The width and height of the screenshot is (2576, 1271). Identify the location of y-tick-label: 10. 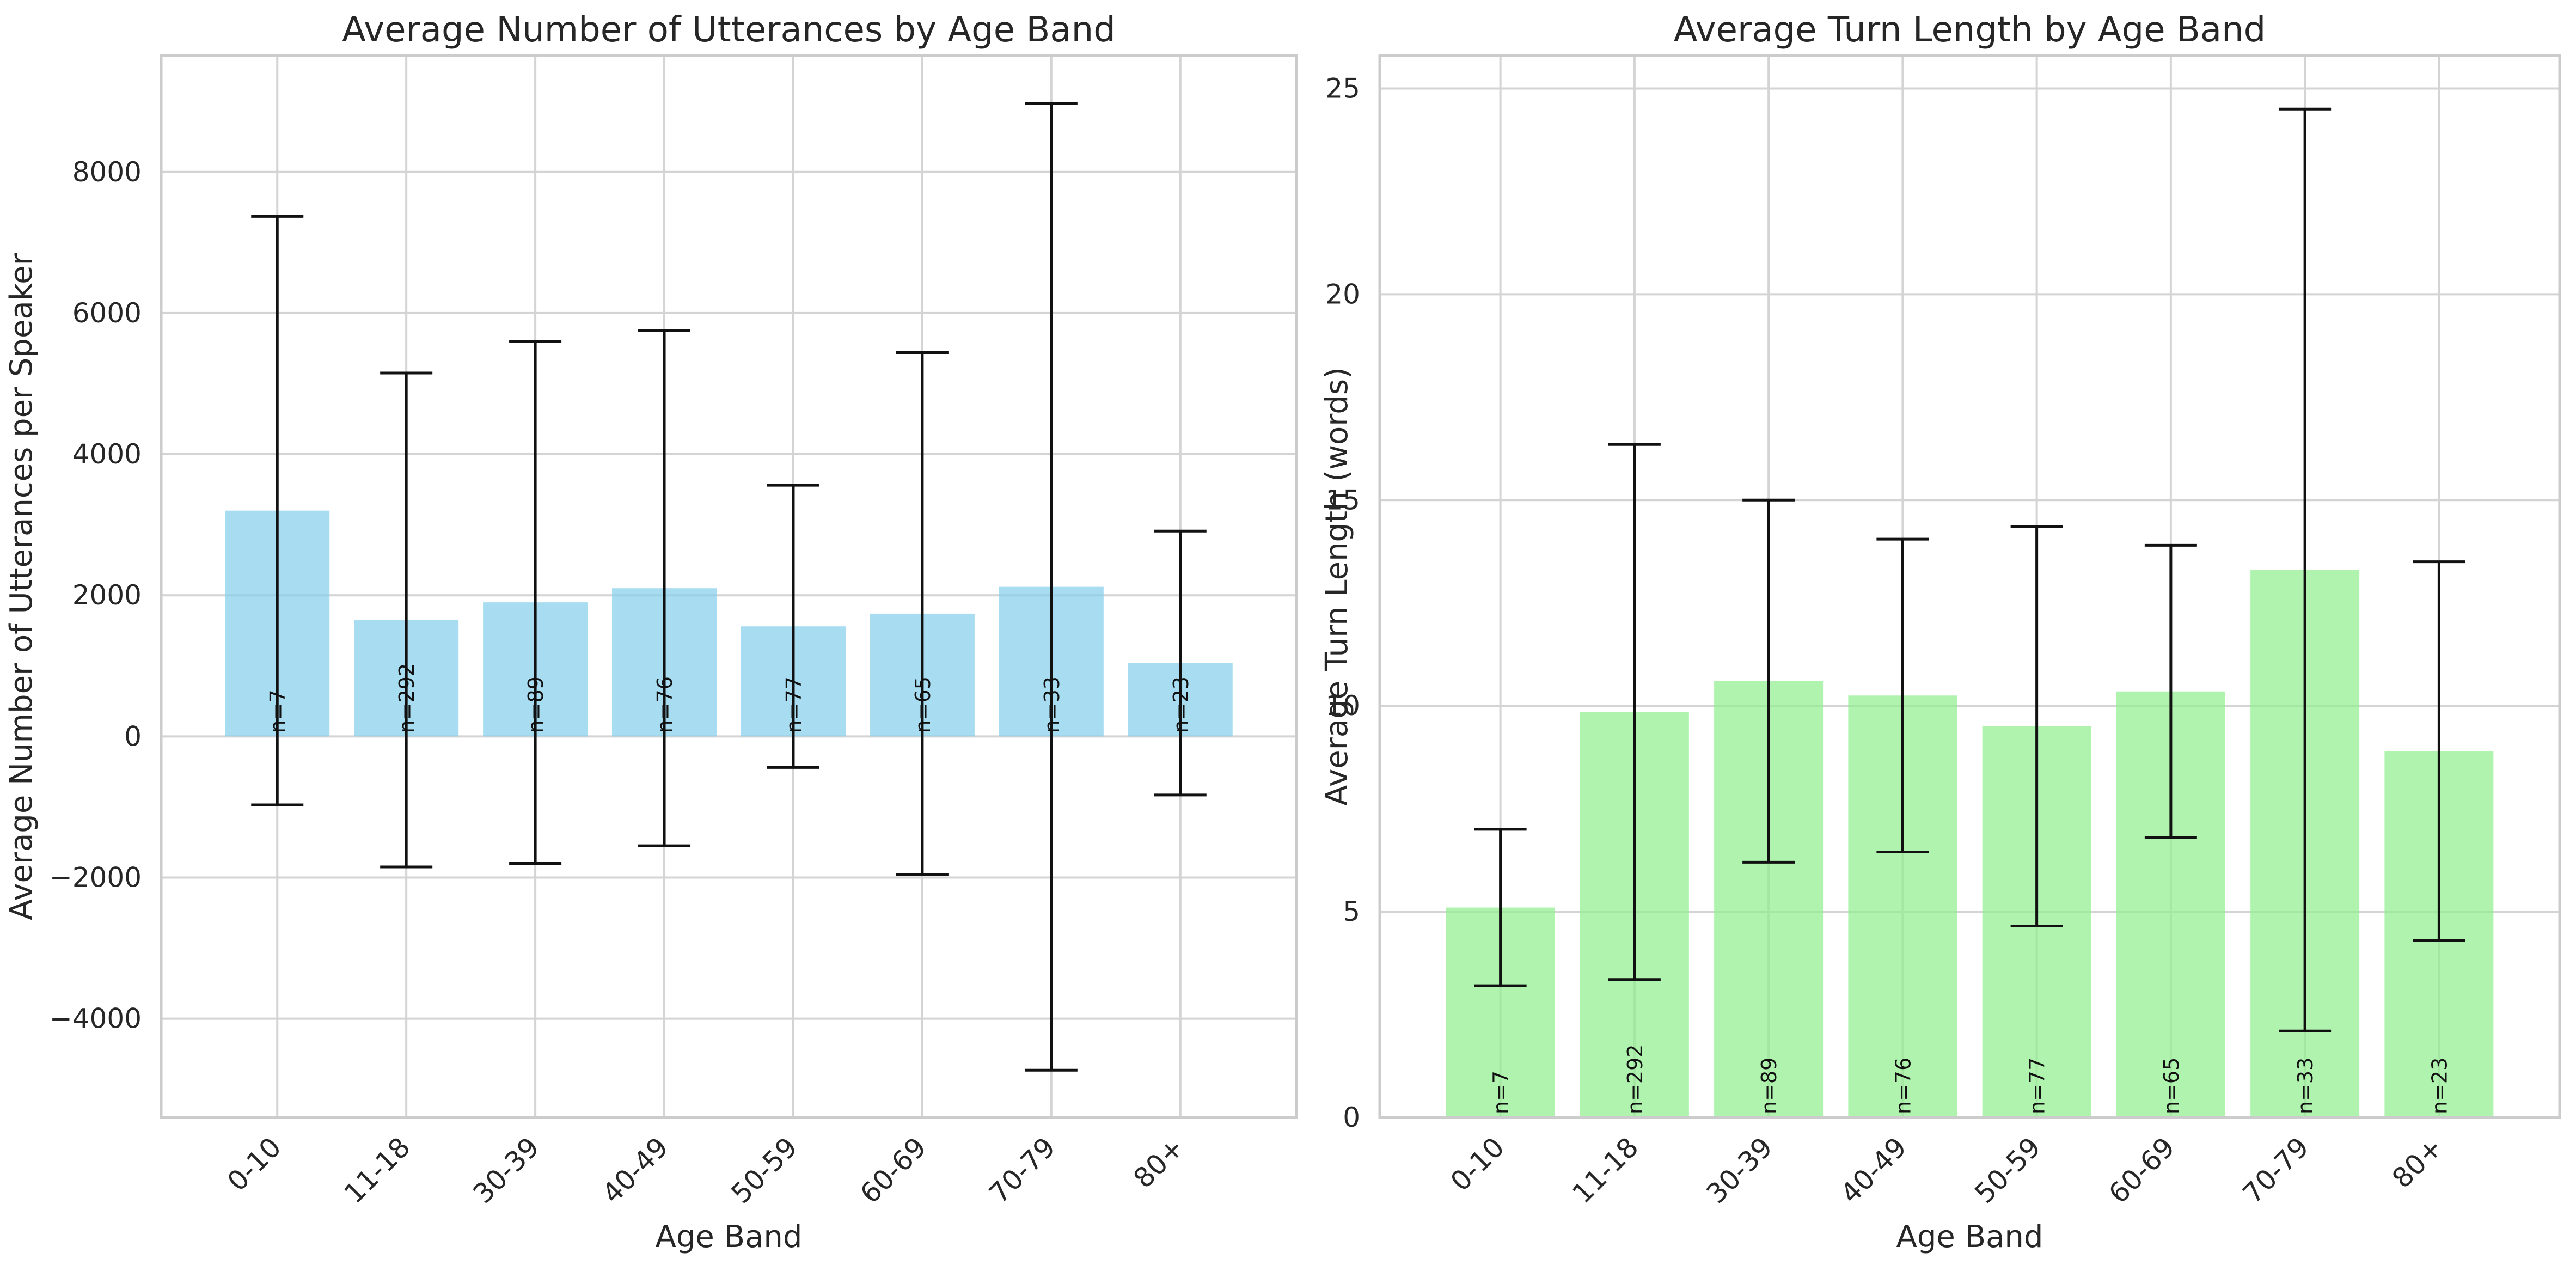
(1342, 706).